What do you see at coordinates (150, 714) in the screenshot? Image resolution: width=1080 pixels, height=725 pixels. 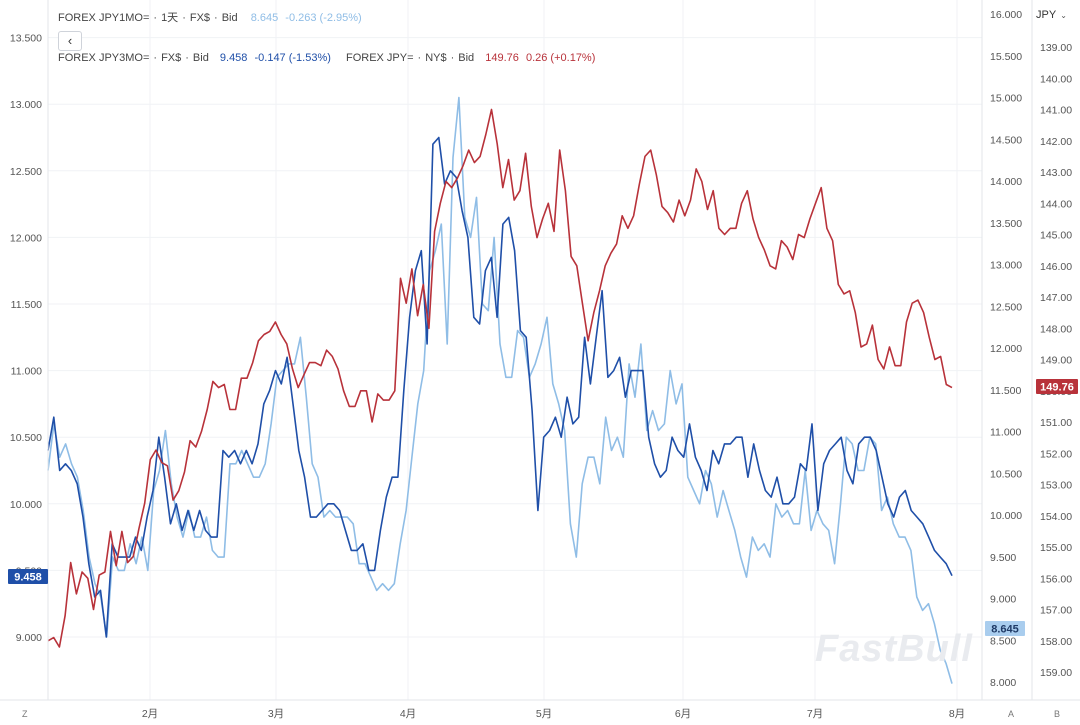 I see `x-month-tick-label: 2月` at bounding box center [150, 714].